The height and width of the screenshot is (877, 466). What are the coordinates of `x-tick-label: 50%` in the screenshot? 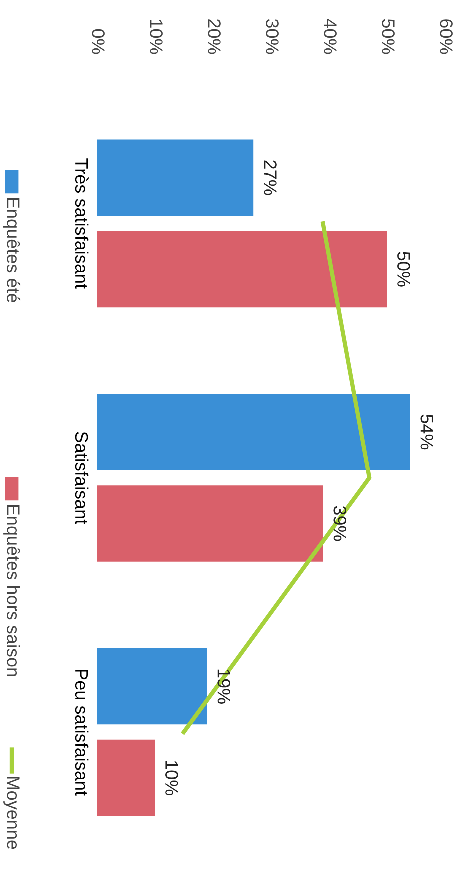 It's located at (388, 36).